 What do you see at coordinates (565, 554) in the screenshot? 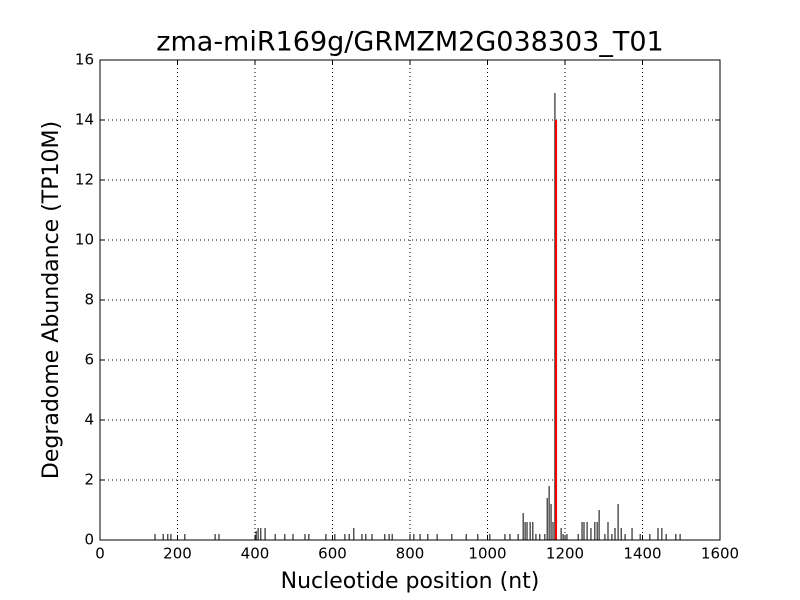
I see `x-tick-label: 1200` at bounding box center [565, 554].